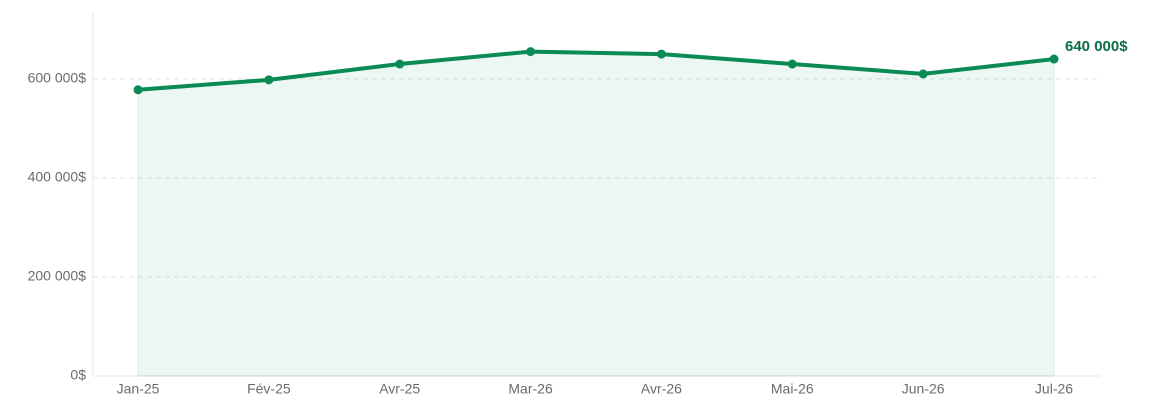  What do you see at coordinates (57, 177) in the screenshot?
I see `y-tick-label: 400 000$` at bounding box center [57, 177].